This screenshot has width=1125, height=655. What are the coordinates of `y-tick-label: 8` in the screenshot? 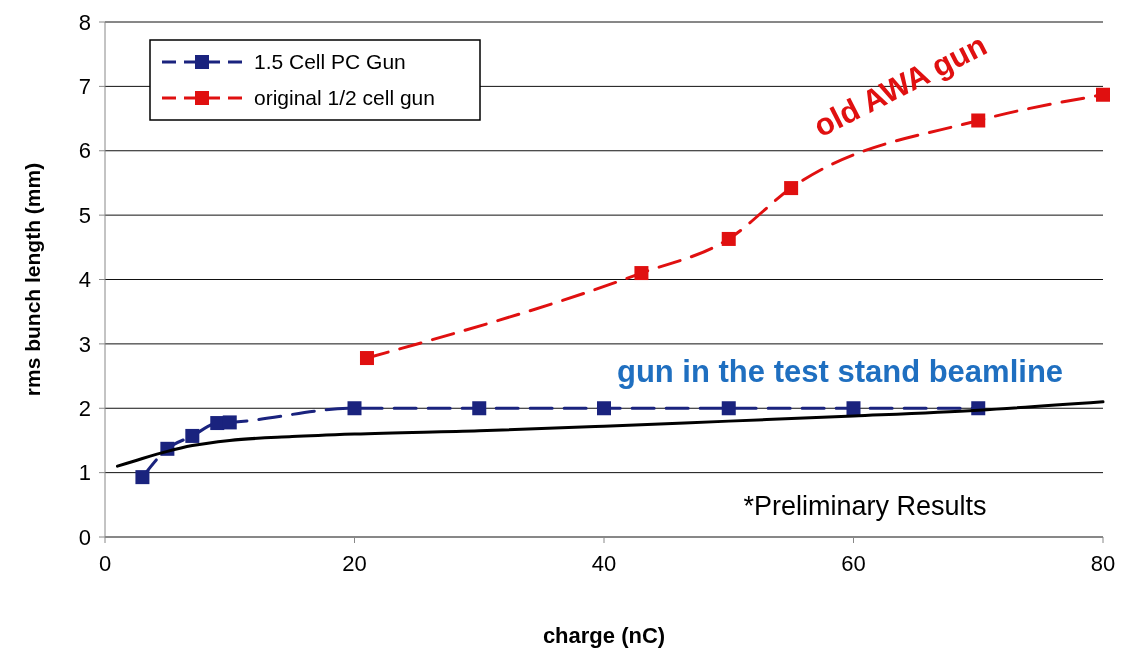 It's located at (84, 22).